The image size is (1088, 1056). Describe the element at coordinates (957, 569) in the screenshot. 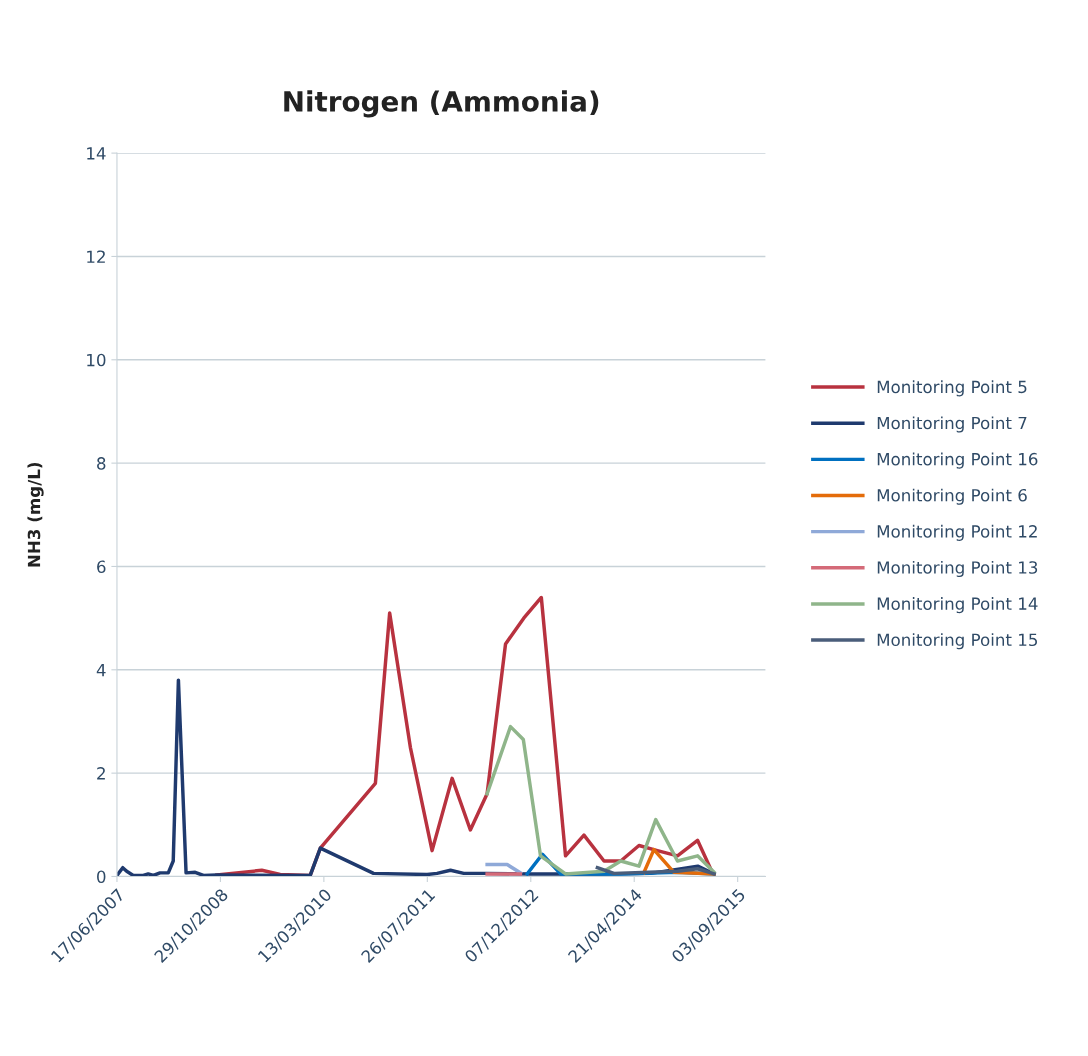

I see `legend-label: Monitoring Point 13` at that location.